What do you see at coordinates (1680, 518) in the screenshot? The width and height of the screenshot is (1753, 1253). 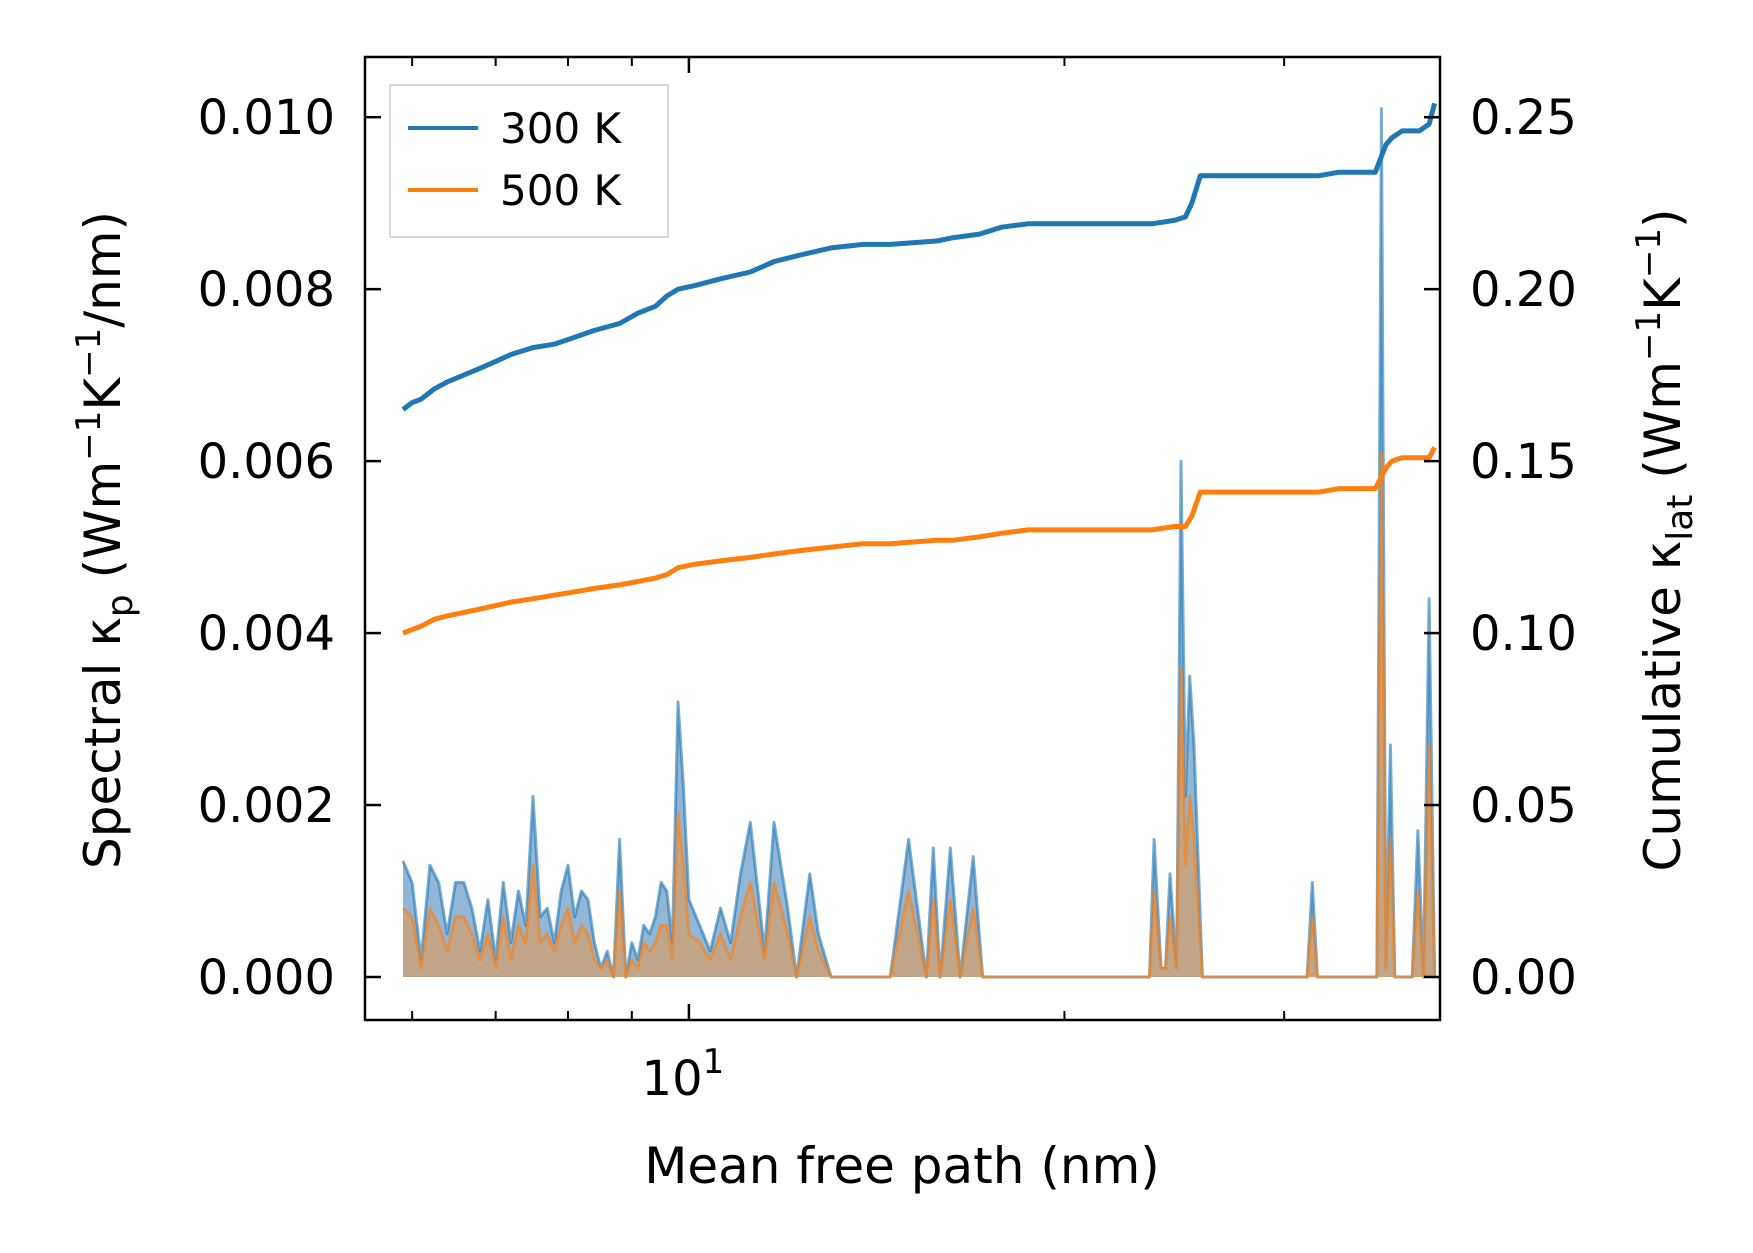 I see `y-right-label-sub: lat` at bounding box center [1680, 518].